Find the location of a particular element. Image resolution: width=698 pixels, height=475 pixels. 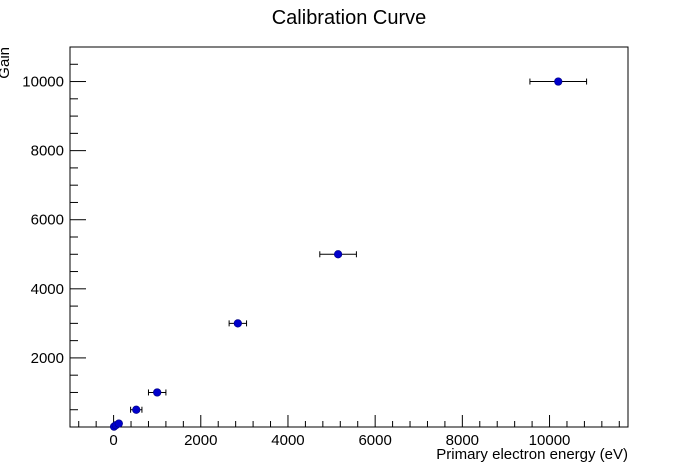

x-tick-label: 8000 is located at coordinates (462, 440).